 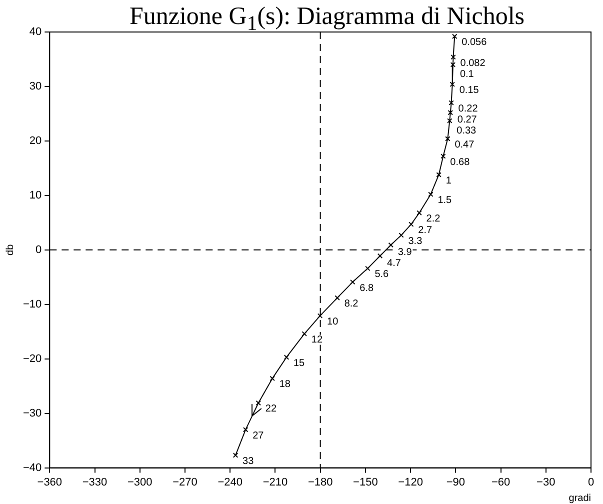 What do you see at coordinates (35, 195) in the screenshot?
I see `y-tick-label: 10` at bounding box center [35, 195].